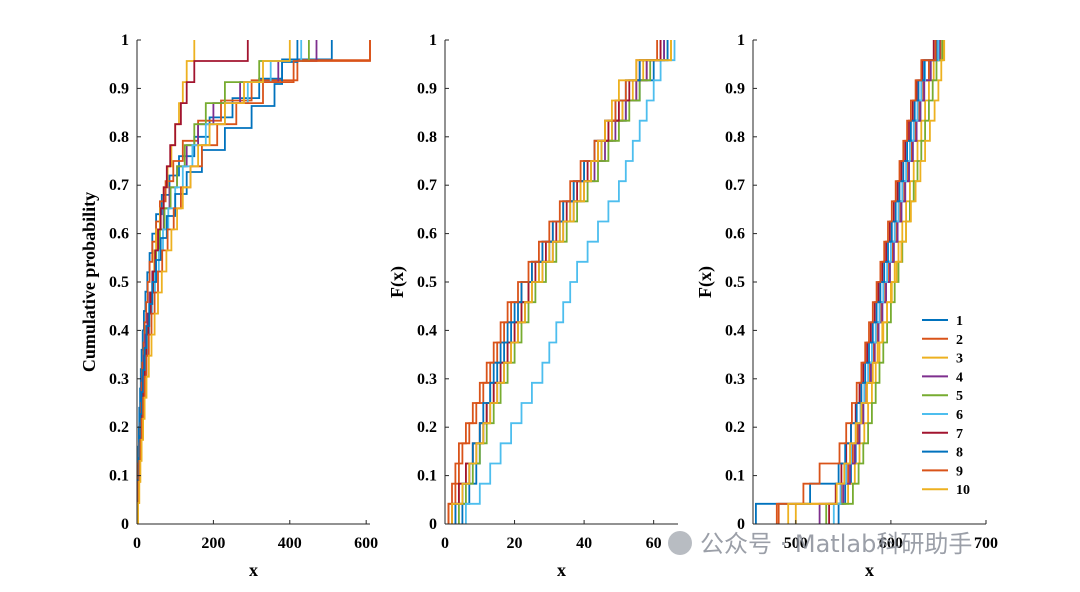 The image size is (1080, 592). I want to click on legend-item-4: 4, so click(942, 377).